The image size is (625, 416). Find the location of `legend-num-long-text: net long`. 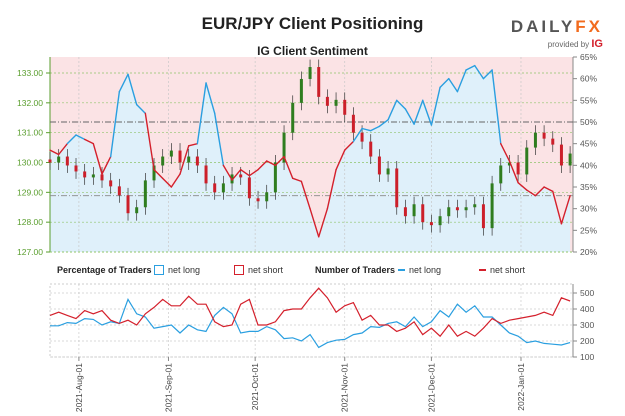

legend-num-long-text: net long is located at coordinates (425, 270).